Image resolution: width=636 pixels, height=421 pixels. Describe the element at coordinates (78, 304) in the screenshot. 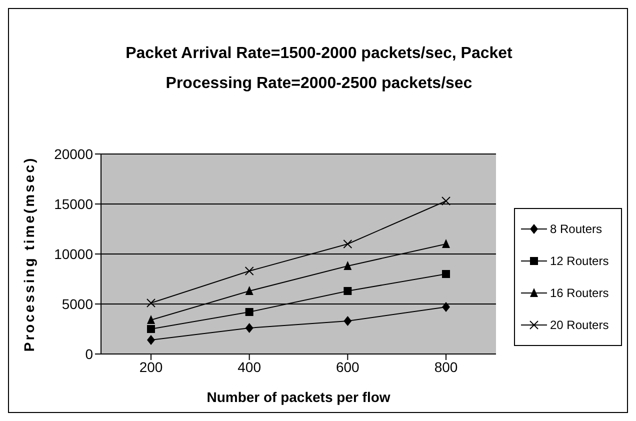

I see `y-tick-label: 5000` at that location.